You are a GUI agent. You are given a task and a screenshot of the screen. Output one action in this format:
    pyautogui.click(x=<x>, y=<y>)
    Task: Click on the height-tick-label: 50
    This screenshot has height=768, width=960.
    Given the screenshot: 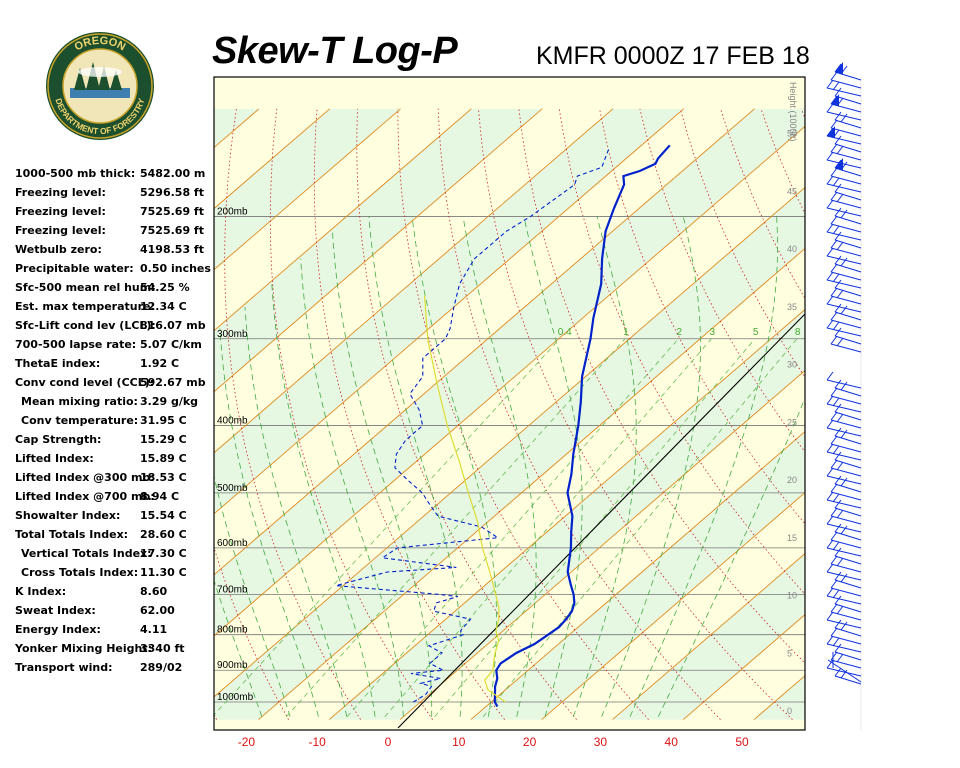 What is the action you would take?
    pyautogui.click(x=792, y=134)
    